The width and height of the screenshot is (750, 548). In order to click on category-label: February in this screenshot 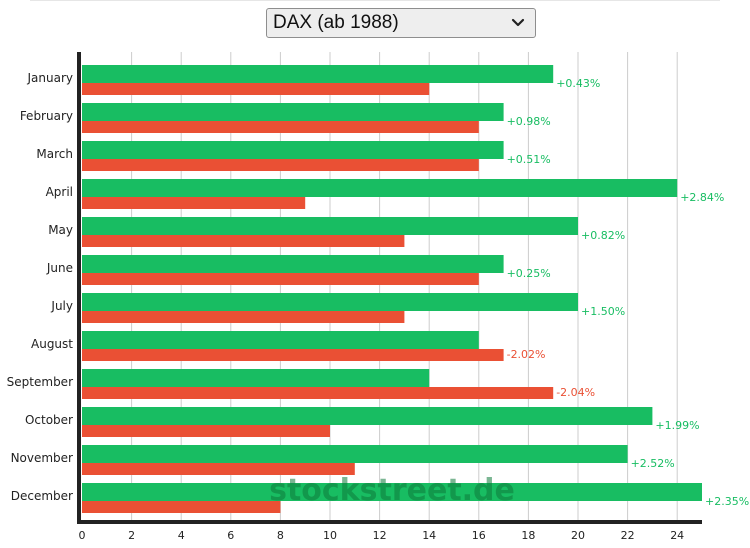, I will do `click(46, 116)`.